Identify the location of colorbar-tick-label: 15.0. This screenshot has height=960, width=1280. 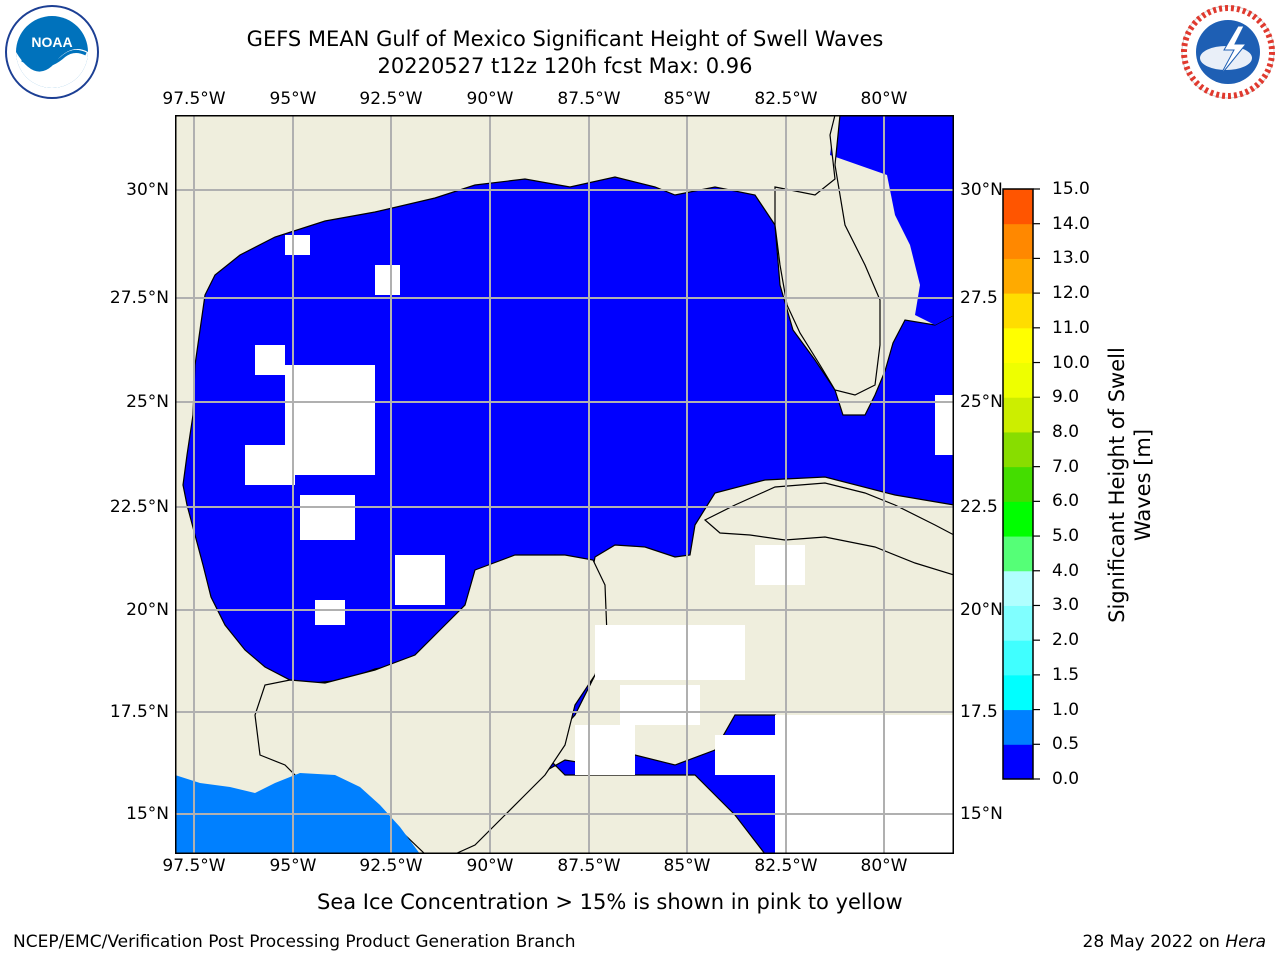
(1071, 189).